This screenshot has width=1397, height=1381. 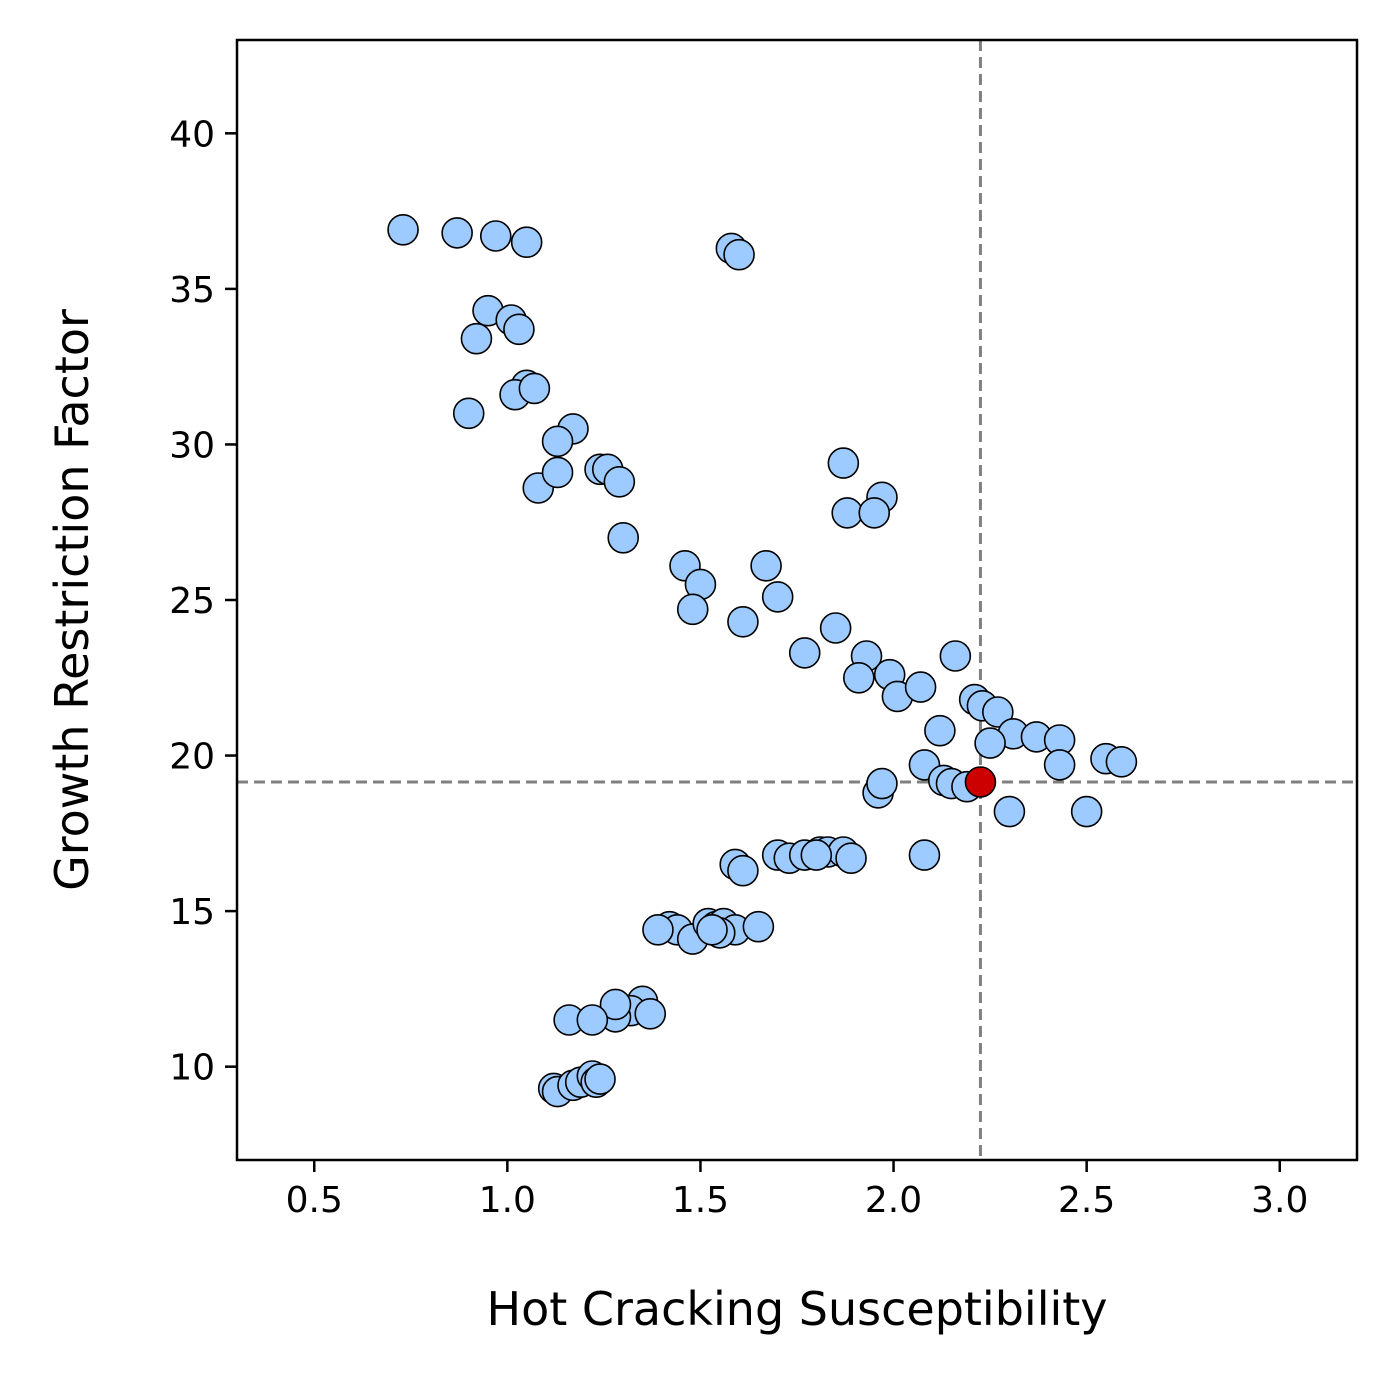 I want to click on x-axis-ticks: 0.5 1.0 1.5 2.0 2.5 3.0, so click(x=797, y=1190).